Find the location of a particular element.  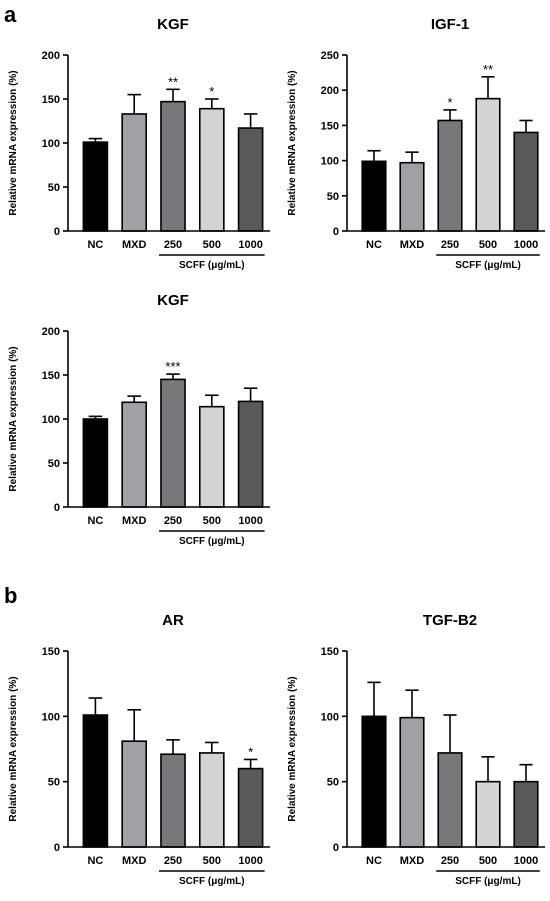

panel-label-b: b is located at coordinates (10, 595).